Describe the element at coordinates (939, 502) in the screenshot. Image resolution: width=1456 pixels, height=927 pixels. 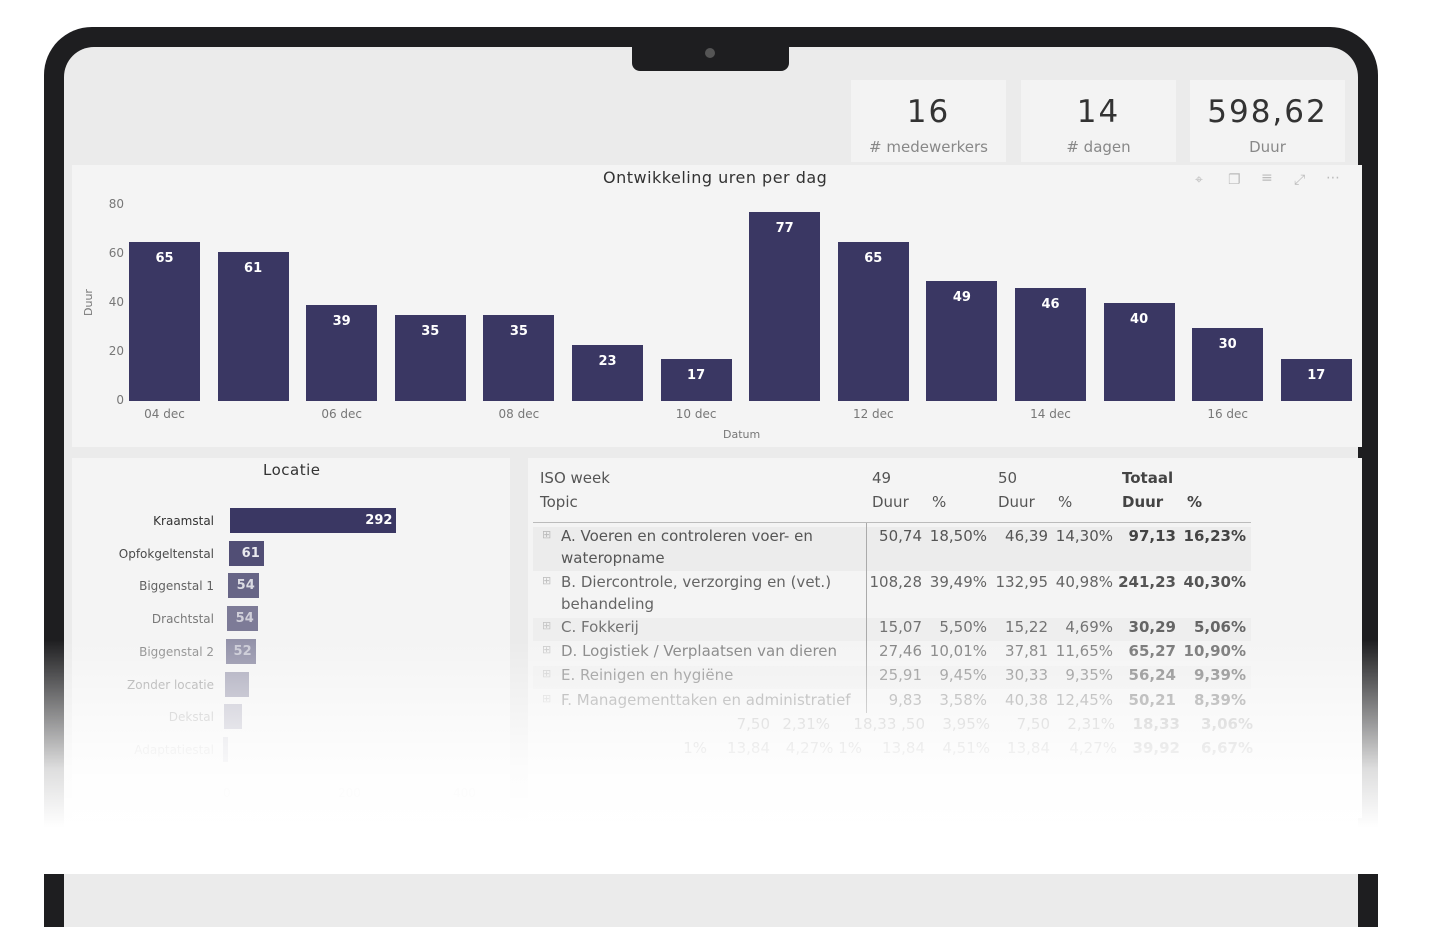
I see `column-header: %` at that location.